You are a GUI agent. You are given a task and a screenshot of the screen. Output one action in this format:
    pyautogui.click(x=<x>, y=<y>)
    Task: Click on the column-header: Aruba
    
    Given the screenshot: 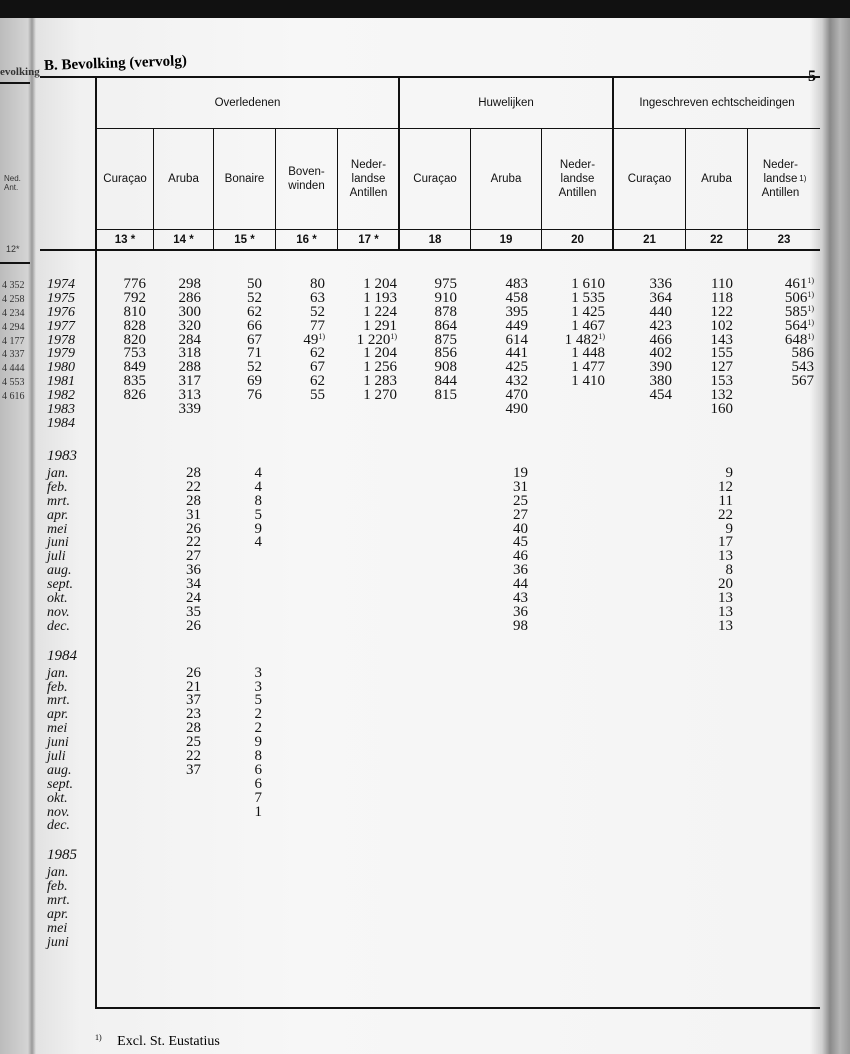 What is the action you would take?
    pyautogui.click(x=506, y=179)
    